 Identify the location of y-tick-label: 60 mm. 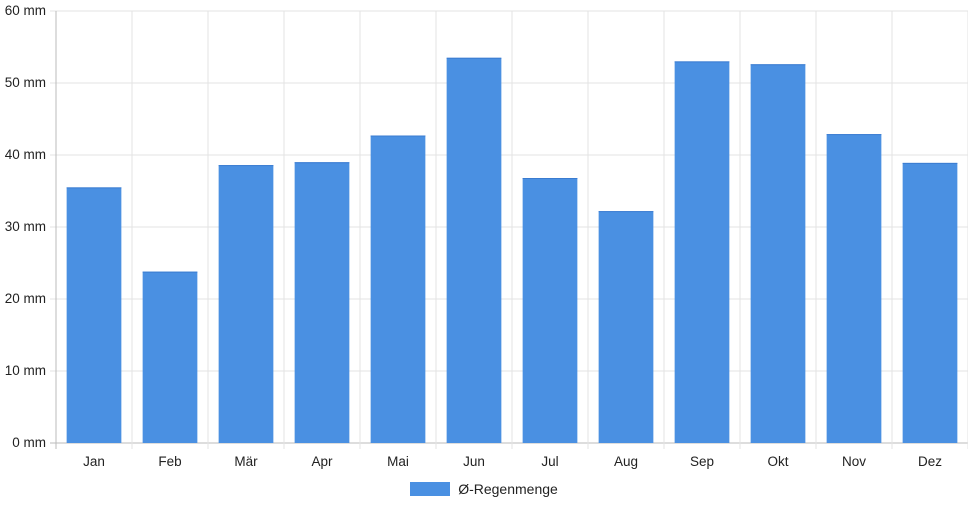
(25, 10).